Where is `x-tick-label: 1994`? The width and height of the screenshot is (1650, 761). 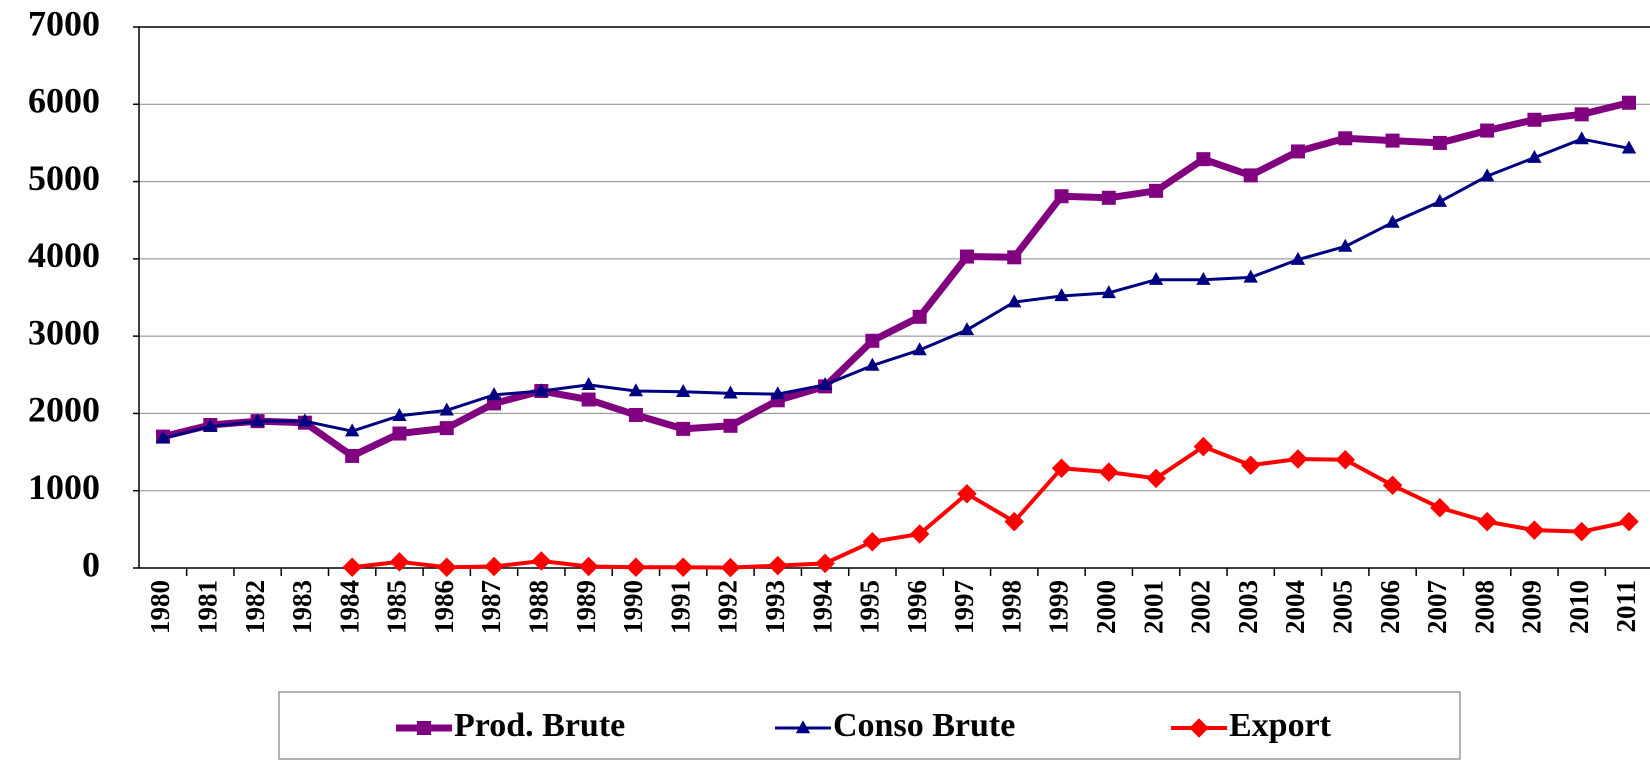 x-tick-label: 1994 is located at coordinates (822, 607).